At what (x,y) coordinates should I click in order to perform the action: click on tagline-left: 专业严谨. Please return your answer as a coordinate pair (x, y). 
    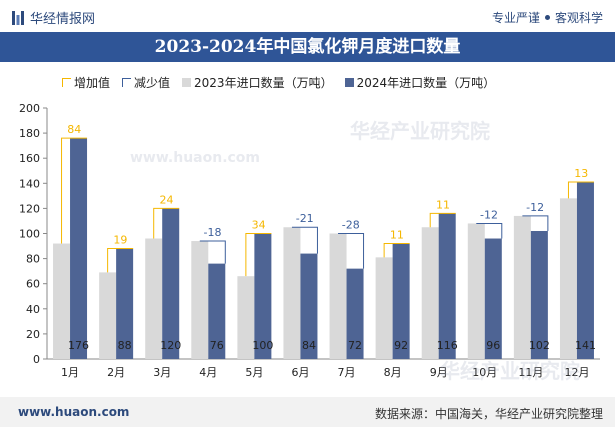
    Looking at the image, I should click on (515, 18).